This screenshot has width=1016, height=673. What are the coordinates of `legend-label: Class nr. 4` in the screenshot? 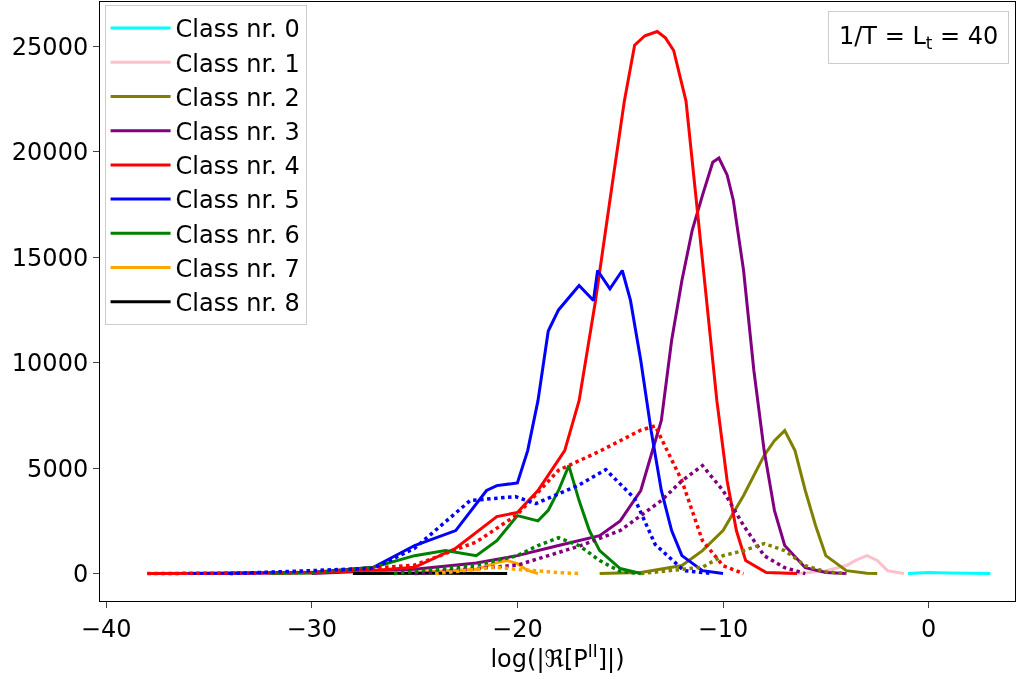 It's located at (237, 166).